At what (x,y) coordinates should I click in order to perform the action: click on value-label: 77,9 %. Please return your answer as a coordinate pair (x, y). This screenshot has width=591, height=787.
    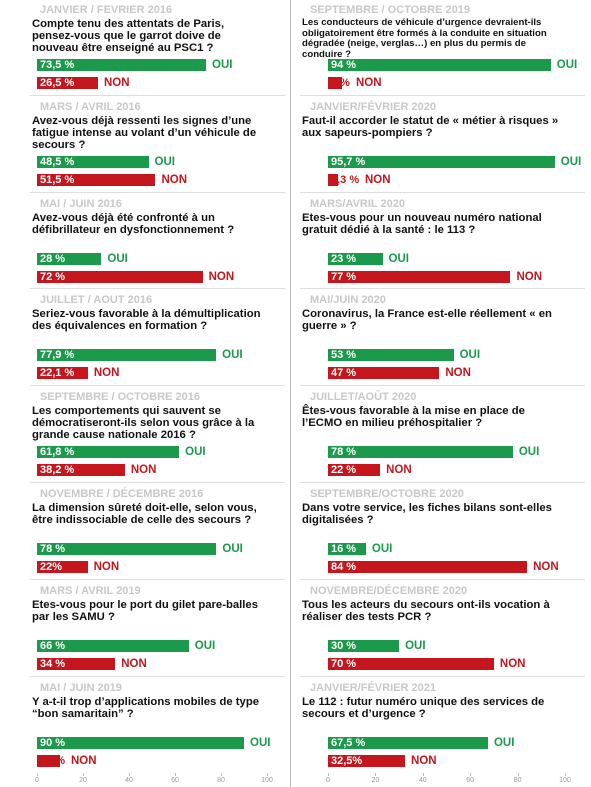
    Looking at the image, I should click on (57, 355).